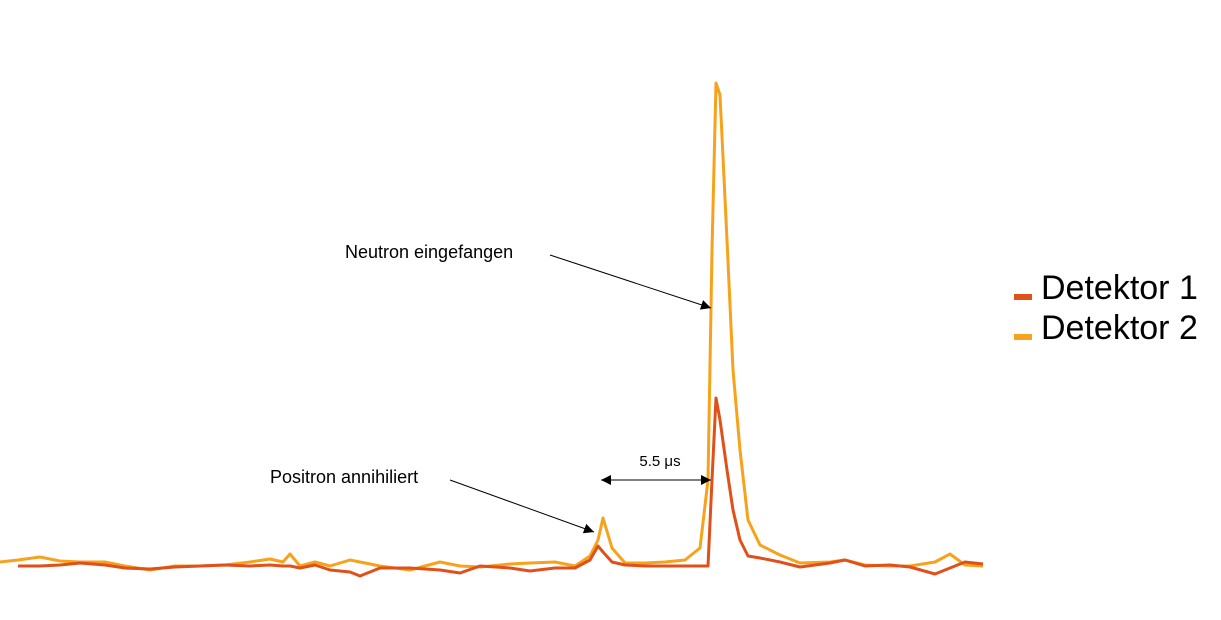 This screenshot has height=620, width=1221. Describe the element at coordinates (429, 252) in the screenshot. I see `annotation: Neutron eingefangen` at that location.